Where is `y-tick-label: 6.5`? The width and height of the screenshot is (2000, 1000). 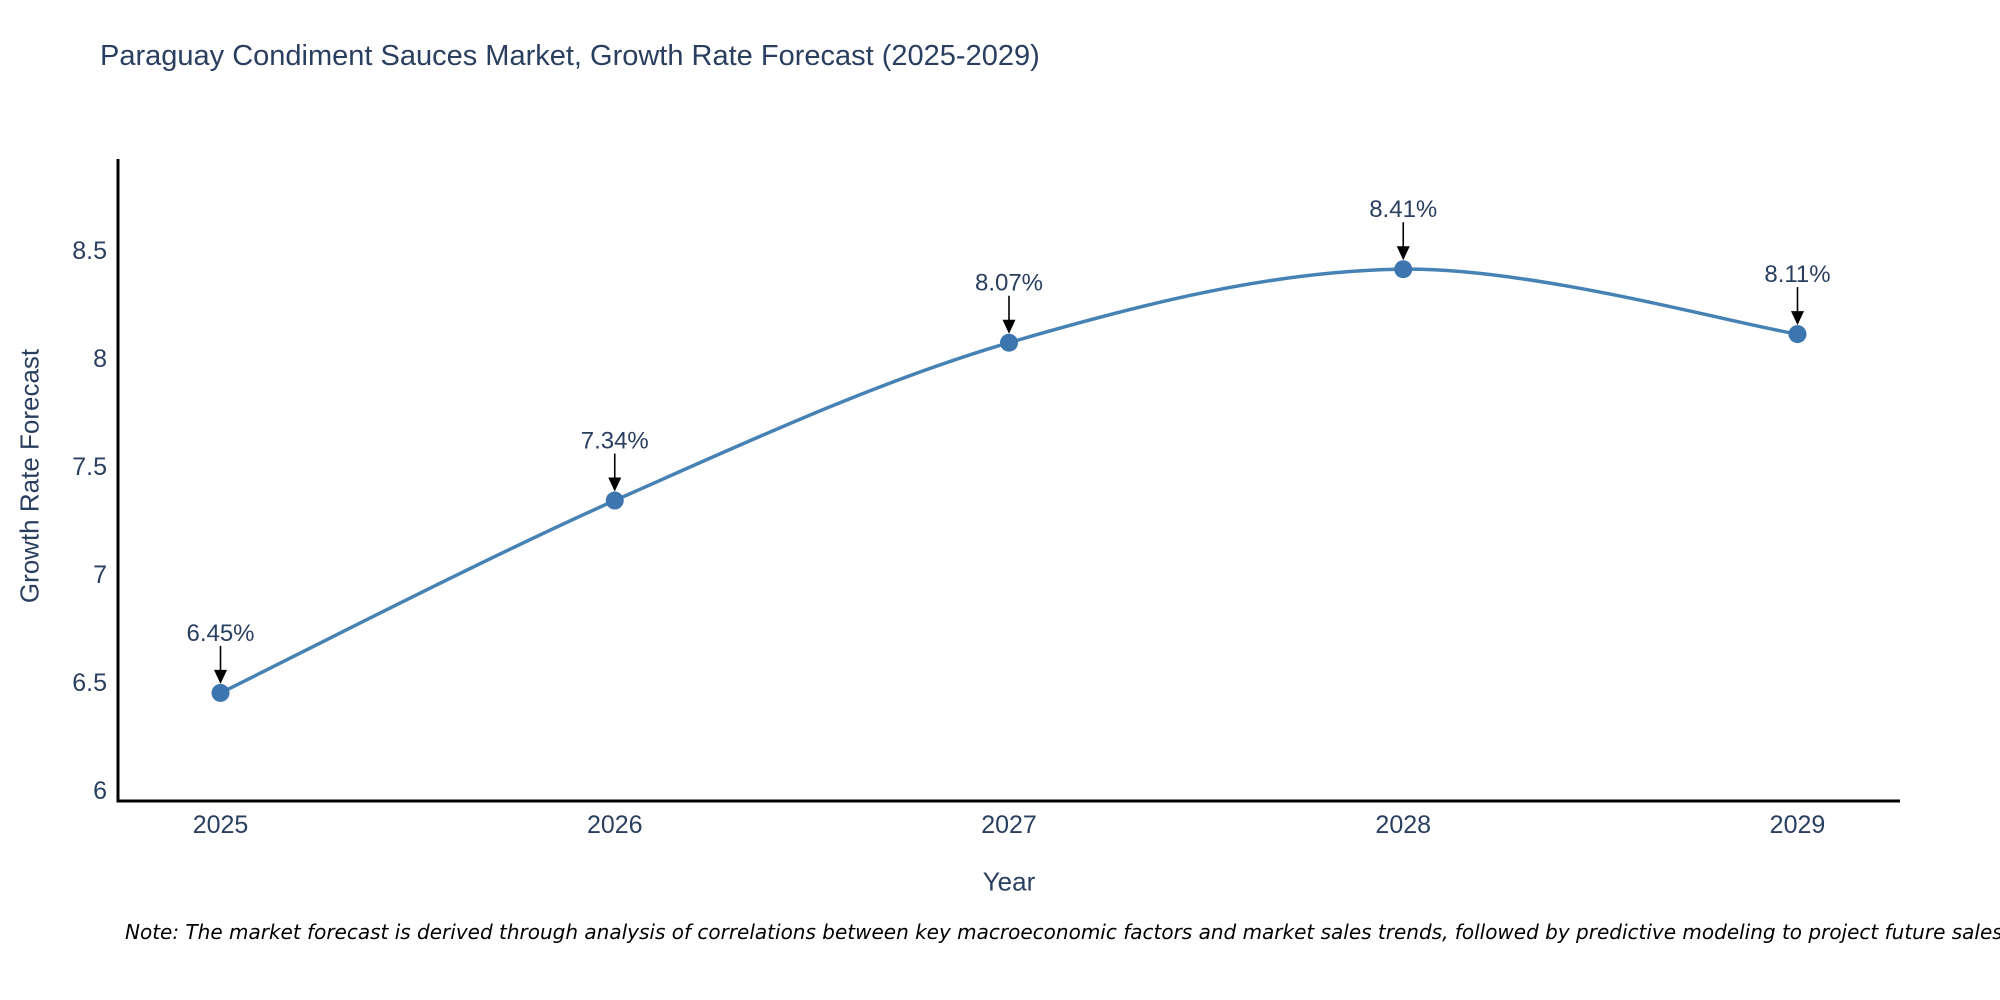 y-tick-label: 6.5 is located at coordinates (89, 683).